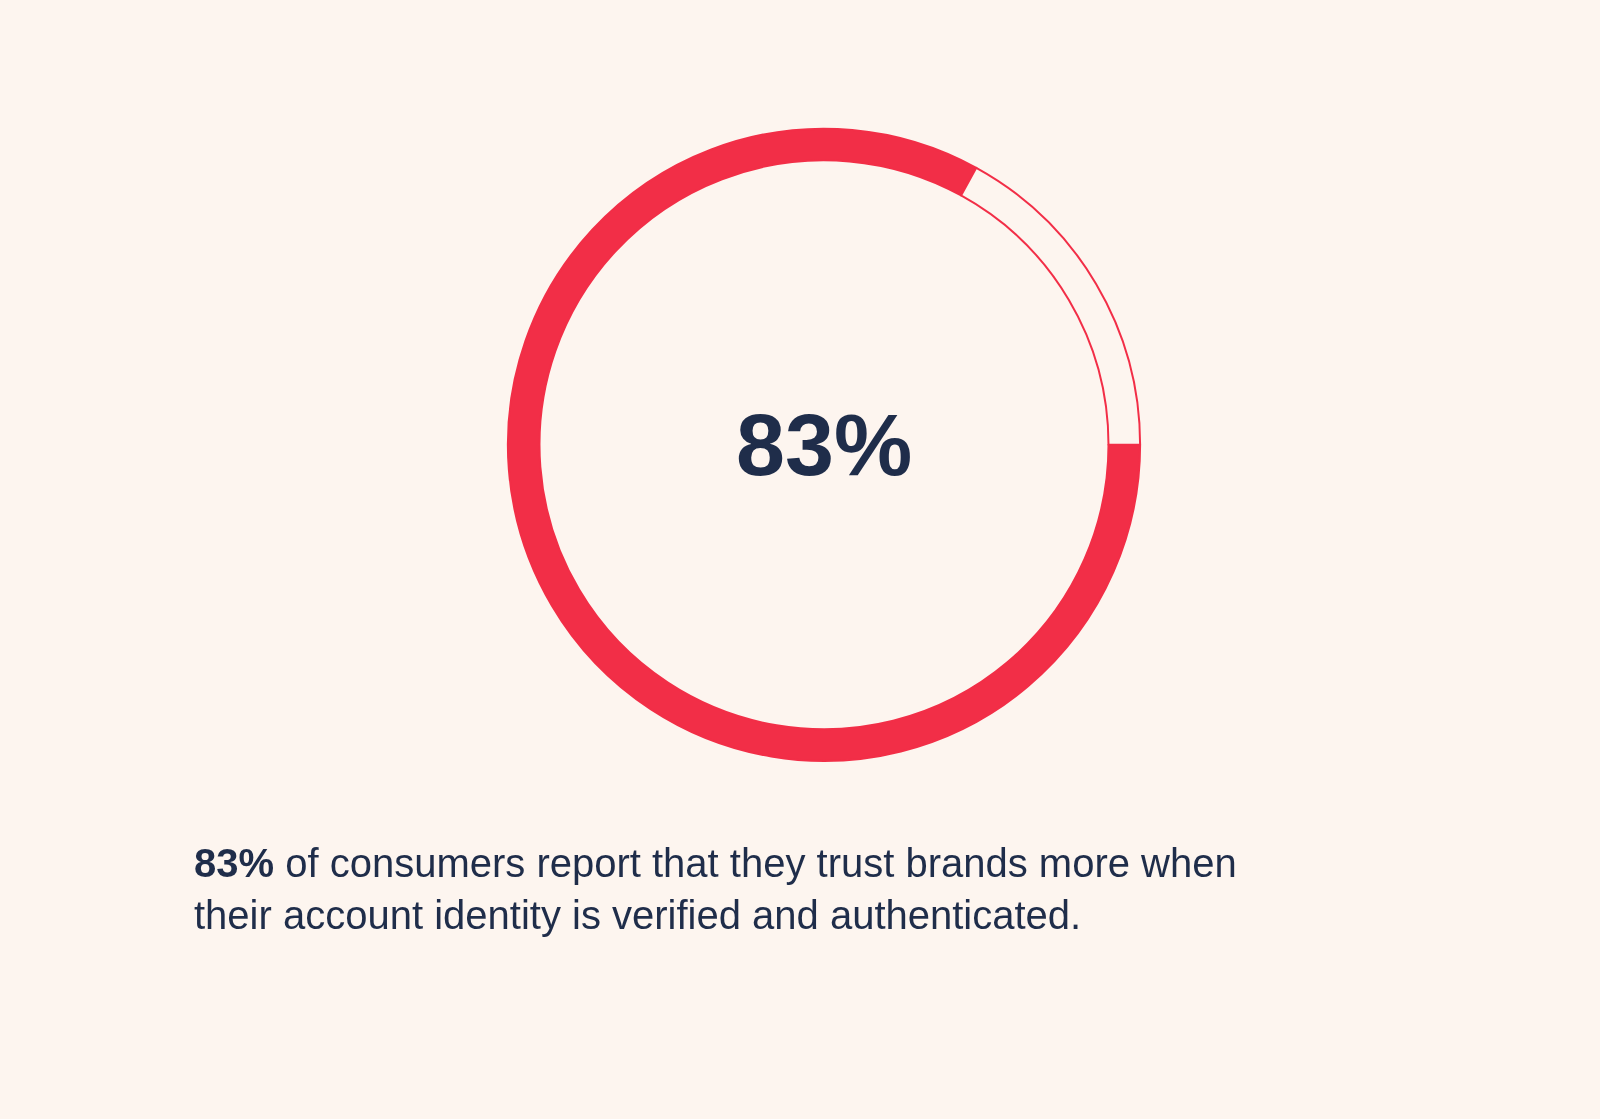 Image resolution: width=1600 pixels, height=1119 pixels. What do you see at coordinates (715, 889) in the screenshot?
I see `text: 83% of consumers report that they trust brands more when their account identity is verified and authenticated.` at bounding box center [715, 889].